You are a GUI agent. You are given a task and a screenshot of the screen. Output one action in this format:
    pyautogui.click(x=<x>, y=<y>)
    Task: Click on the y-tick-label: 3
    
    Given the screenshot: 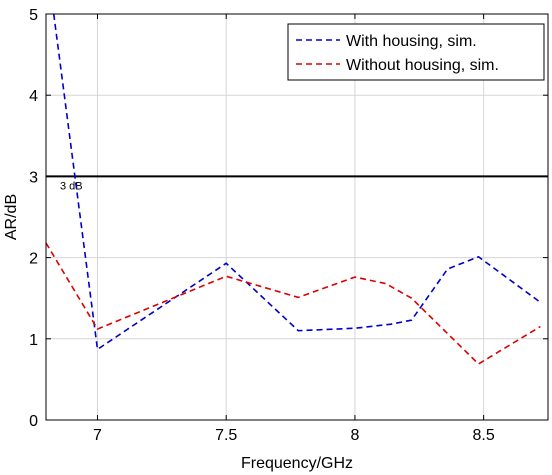 What is the action you would take?
    pyautogui.click(x=33, y=177)
    